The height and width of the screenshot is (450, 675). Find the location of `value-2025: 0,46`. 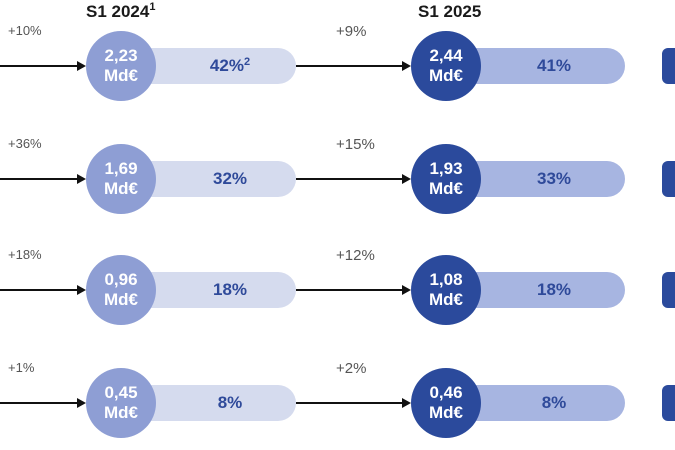

value-2025: 0,46 is located at coordinates (446, 392).